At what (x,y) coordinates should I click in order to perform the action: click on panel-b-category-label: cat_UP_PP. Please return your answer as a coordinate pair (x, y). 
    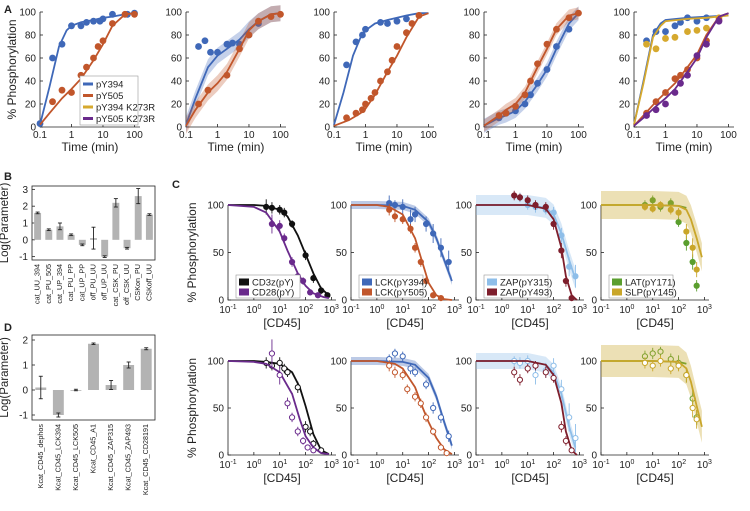
    Looking at the image, I should click on (81, 282).